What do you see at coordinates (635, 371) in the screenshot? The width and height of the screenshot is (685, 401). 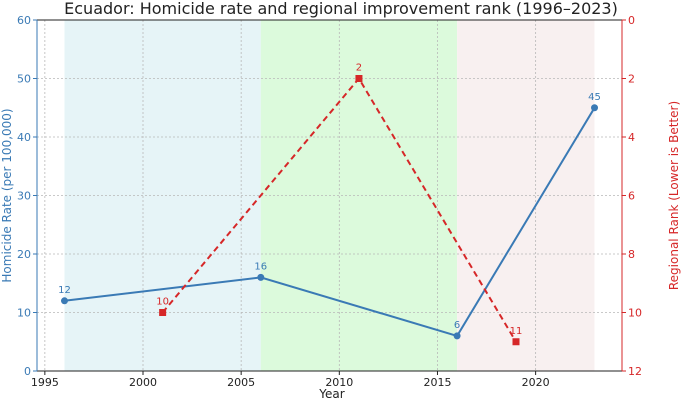 I see `y-right-tick-label: 12` at bounding box center [635, 371].